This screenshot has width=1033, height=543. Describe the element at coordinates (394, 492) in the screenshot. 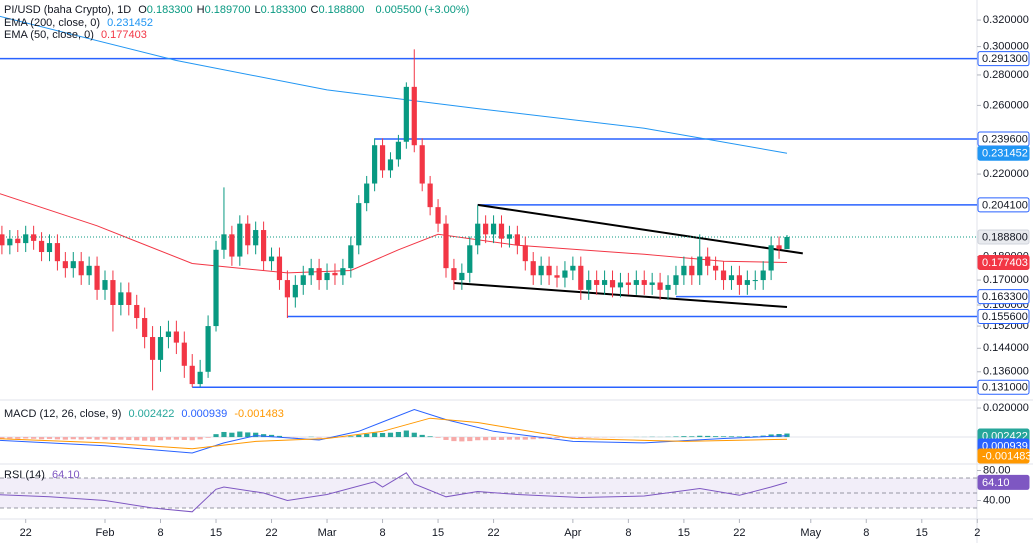

I see `rsi-line` at that location.